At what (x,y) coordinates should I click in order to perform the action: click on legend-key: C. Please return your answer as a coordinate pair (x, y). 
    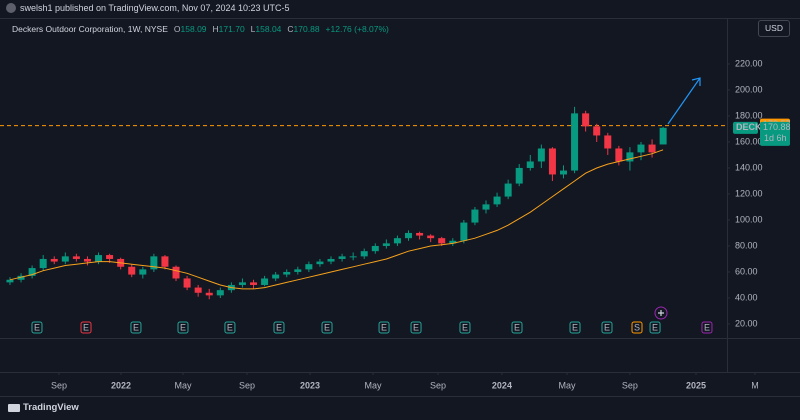
    Looking at the image, I should click on (290, 29).